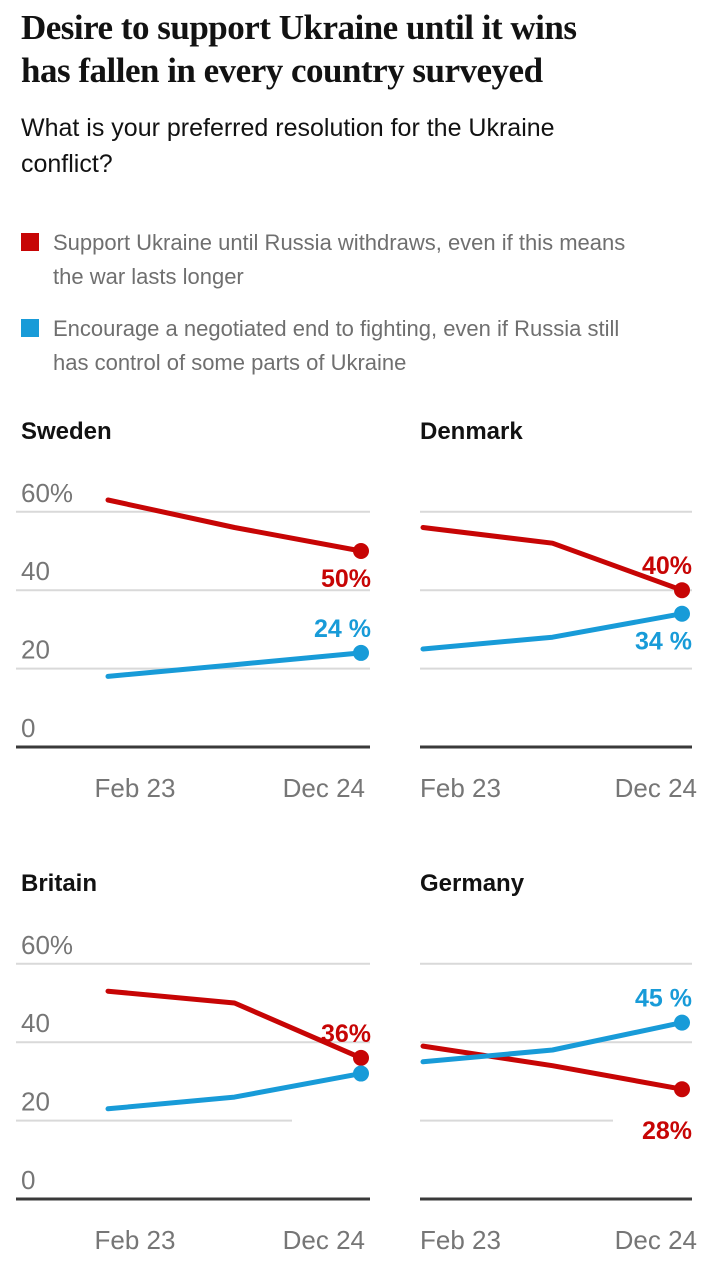 The height and width of the screenshot is (1280, 717). What do you see at coordinates (59, 883) in the screenshot?
I see `panel-title-britain: Britain` at bounding box center [59, 883].